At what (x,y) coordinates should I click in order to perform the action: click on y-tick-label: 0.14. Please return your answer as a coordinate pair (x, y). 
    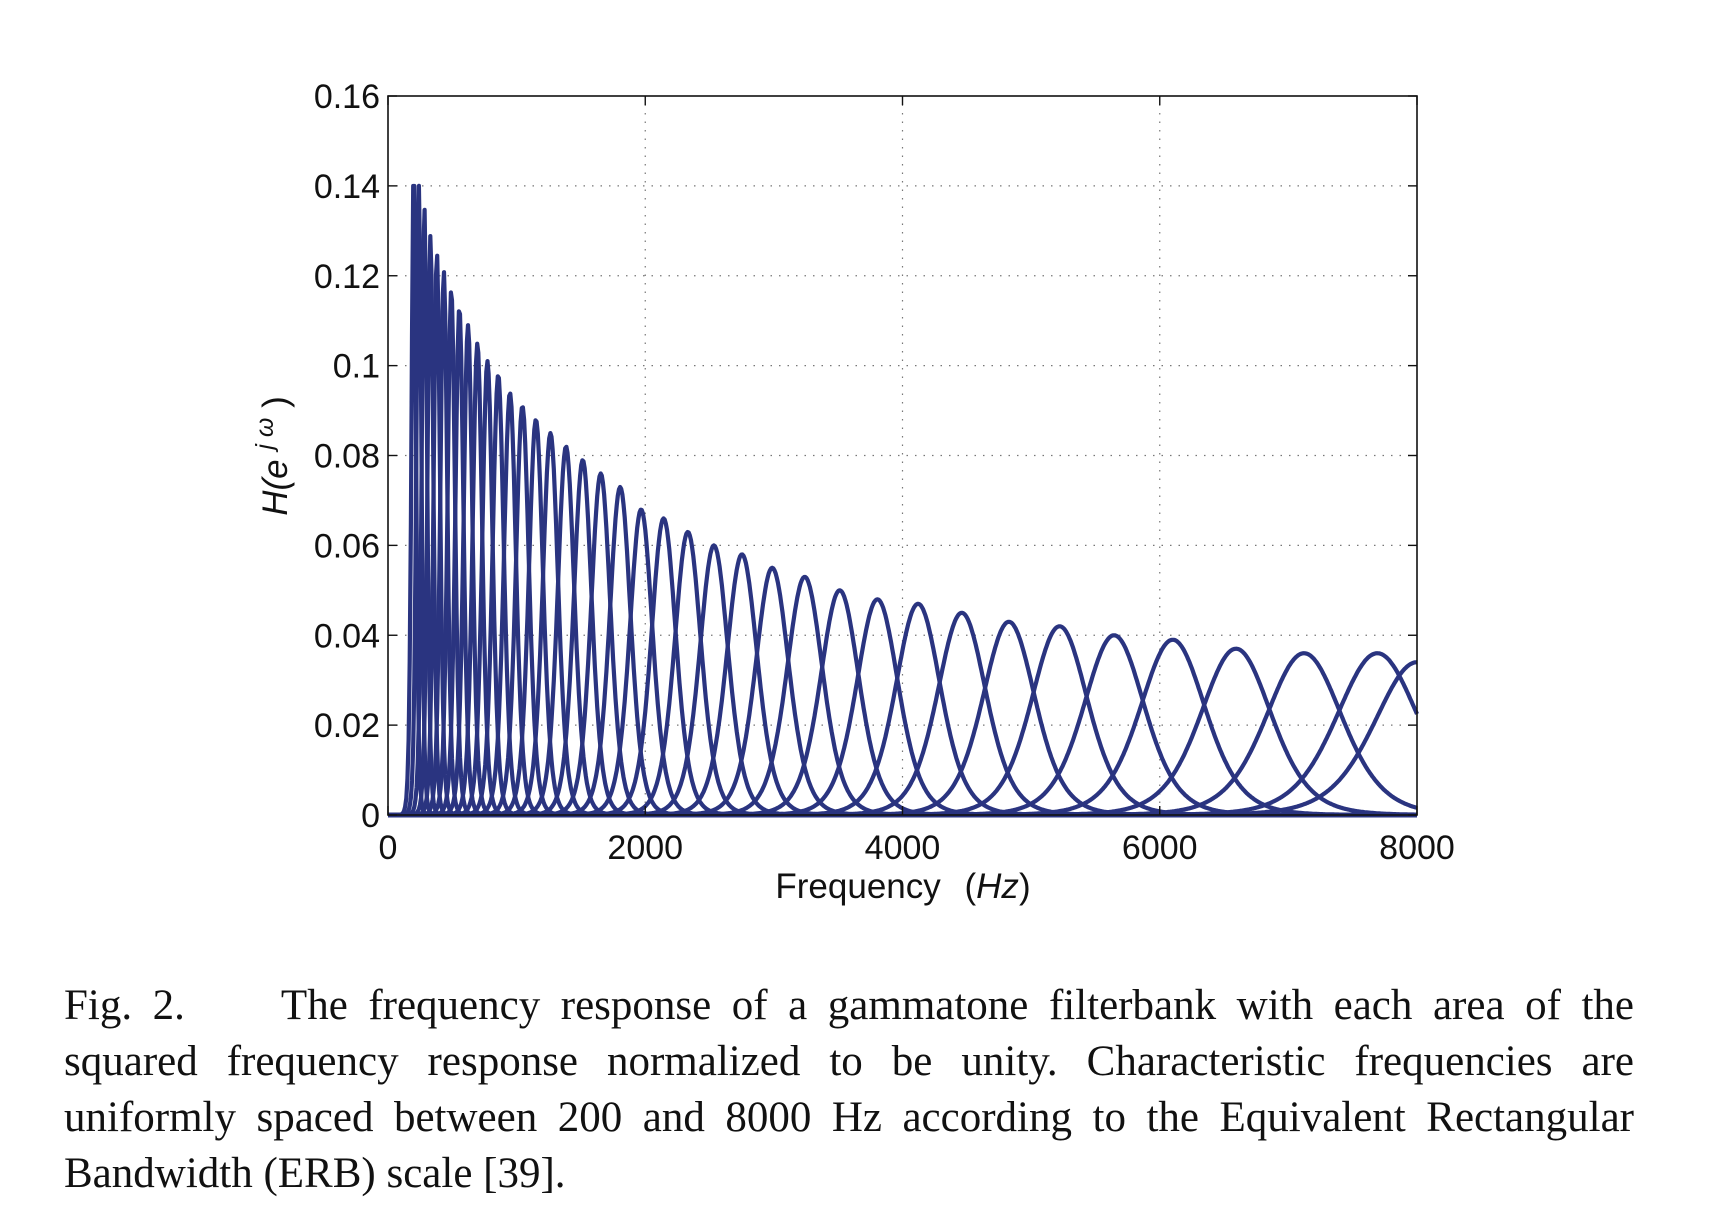
    Looking at the image, I should click on (347, 187).